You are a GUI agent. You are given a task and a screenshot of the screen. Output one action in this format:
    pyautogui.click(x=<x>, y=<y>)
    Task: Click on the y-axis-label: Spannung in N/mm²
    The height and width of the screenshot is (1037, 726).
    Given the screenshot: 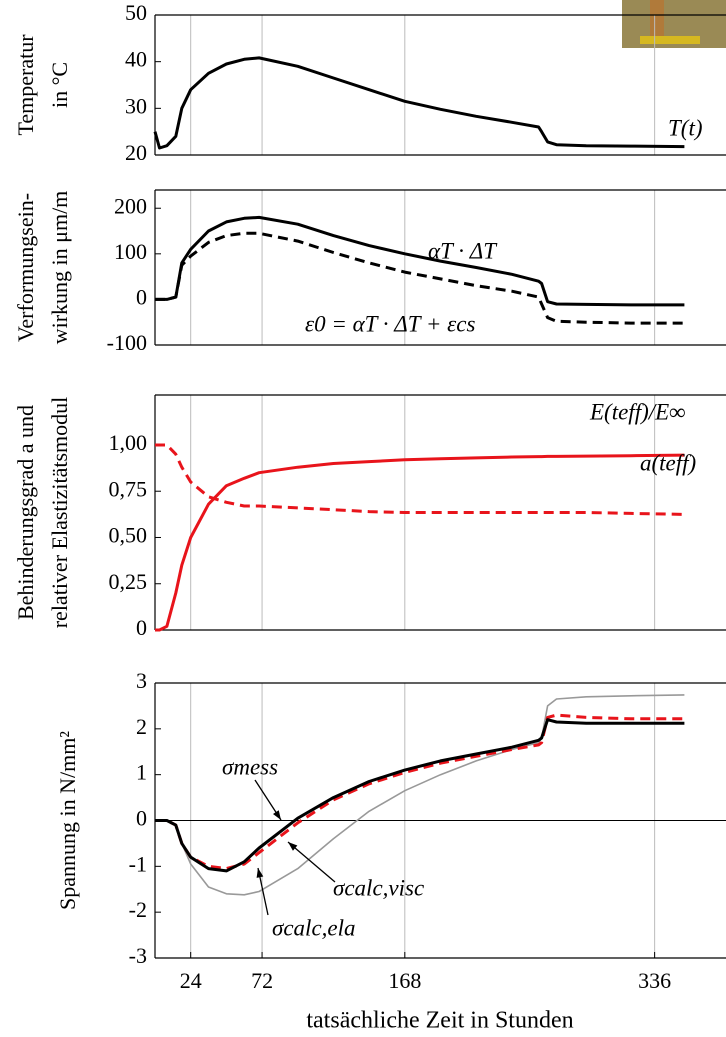 What is the action you would take?
    pyautogui.click(x=67, y=820)
    